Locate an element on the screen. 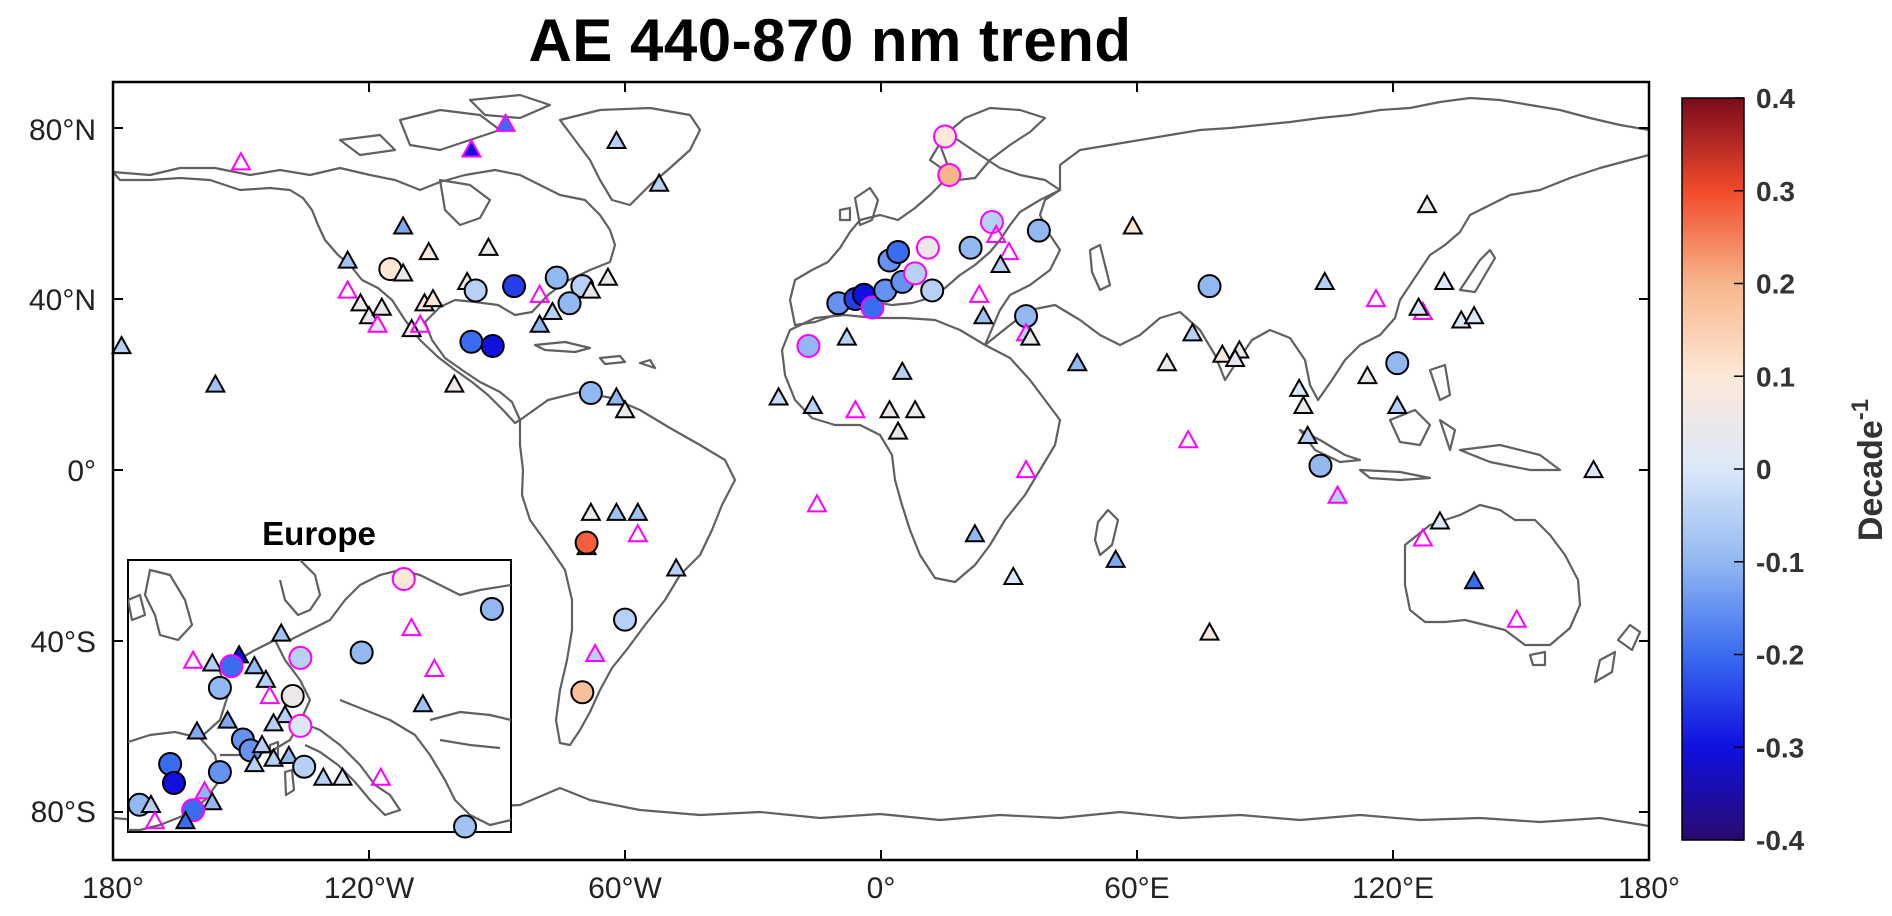 The height and width of the screenshot is (916, 1892). coast-north-america is located at coordinates (365, 295).